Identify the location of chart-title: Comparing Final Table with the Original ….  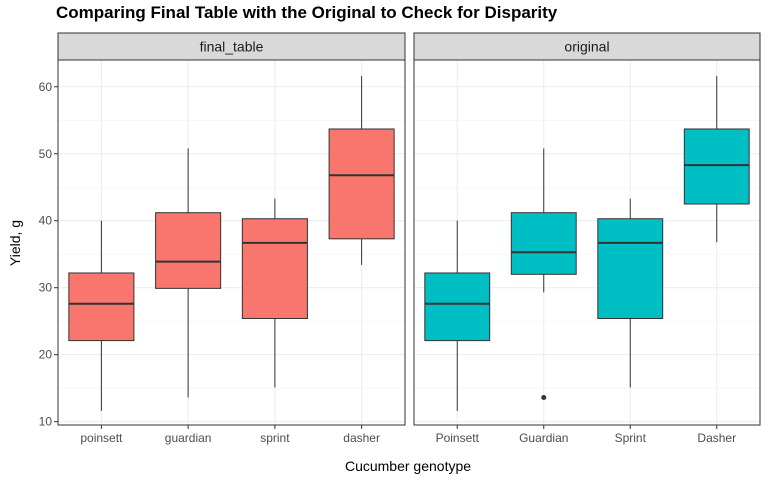
(307, 12).